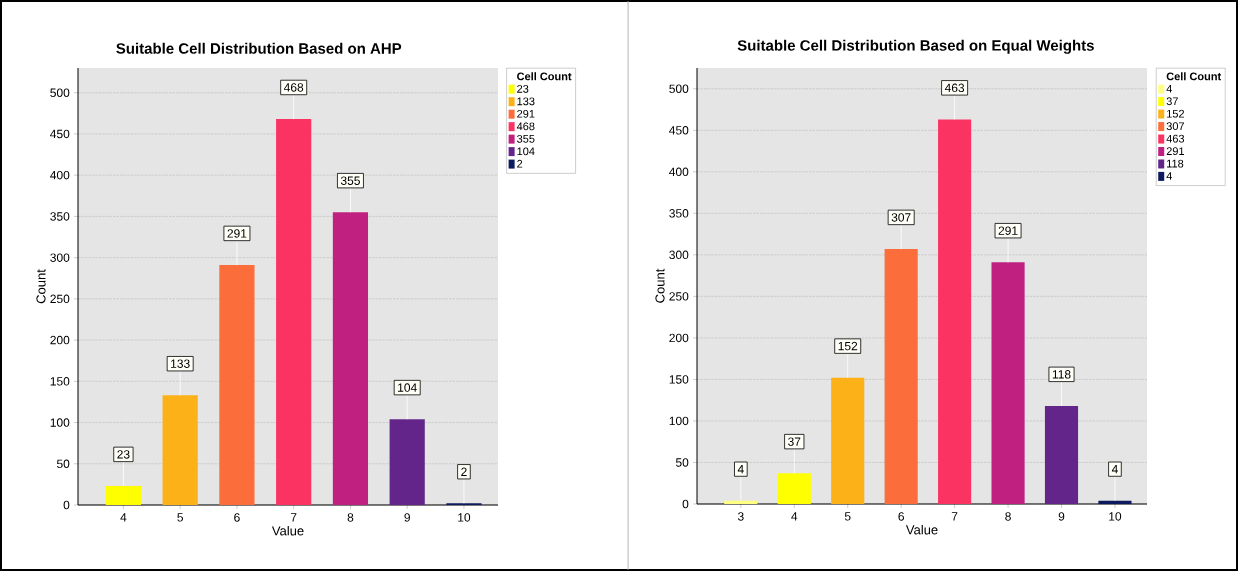  I want to click on data-label: 463, so click(954, 88).